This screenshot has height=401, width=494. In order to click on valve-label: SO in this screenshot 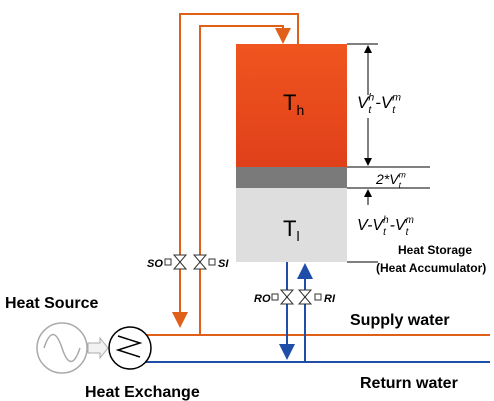, I will do `click(155, 264)`.